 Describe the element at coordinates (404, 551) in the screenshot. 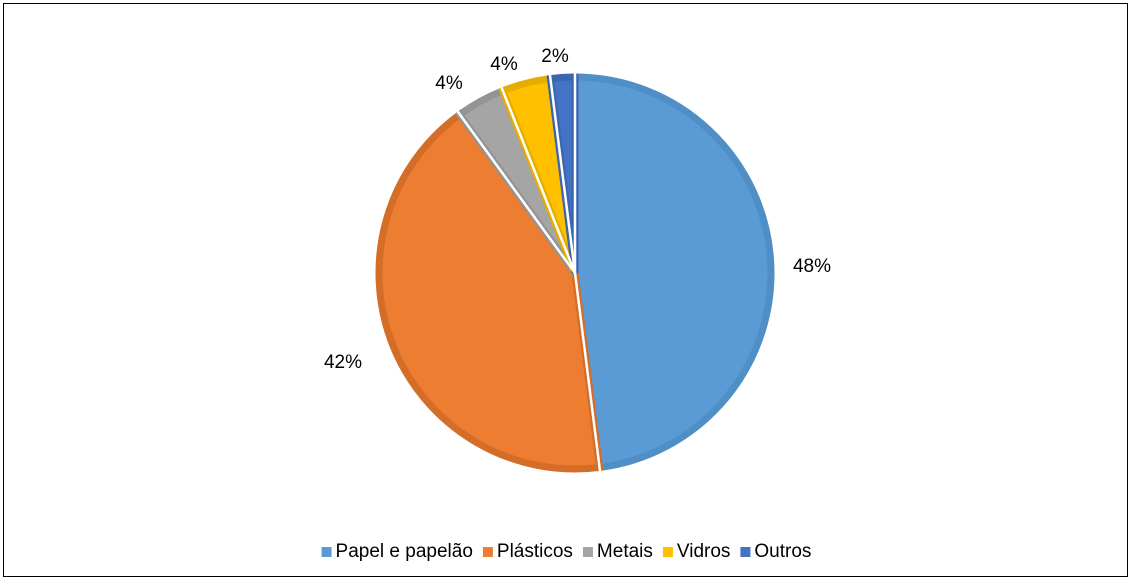

I see `legend-label-papel-e-papelao: Papel e papelão` at that location.